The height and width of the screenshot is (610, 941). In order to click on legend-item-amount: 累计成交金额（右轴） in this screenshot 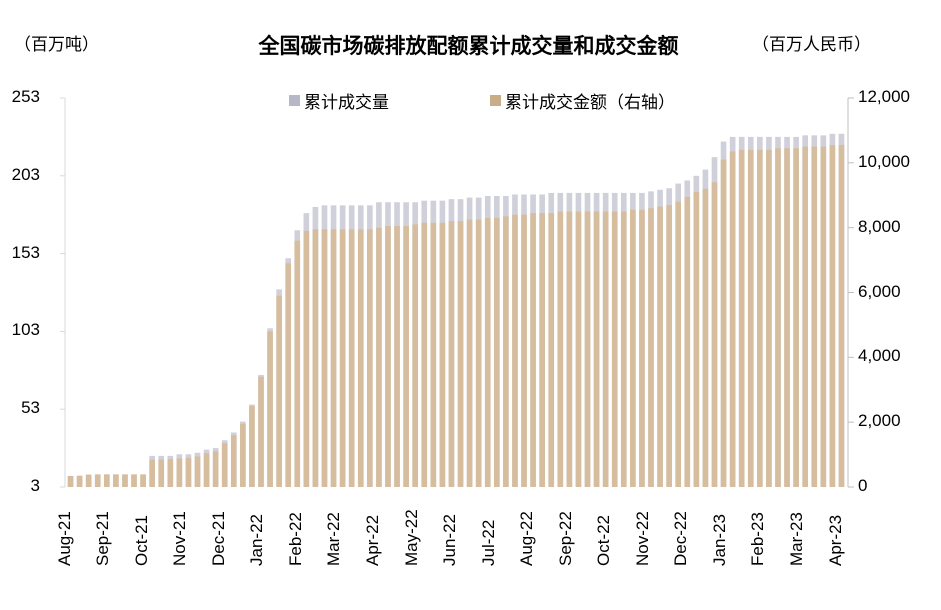, I will do `click(582, 100)`.